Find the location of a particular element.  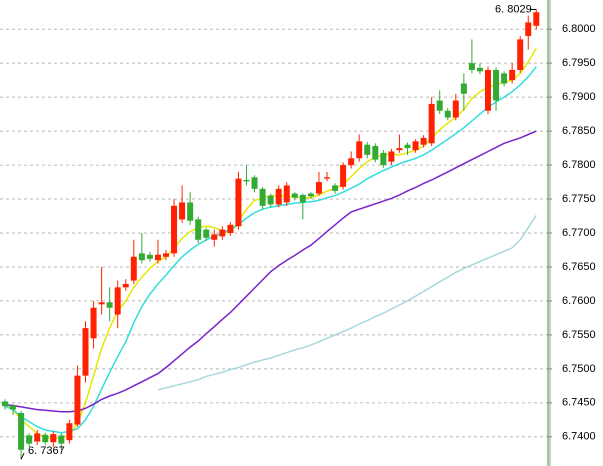

high-label: 6. 8029 is located at coordinates (513, 9).